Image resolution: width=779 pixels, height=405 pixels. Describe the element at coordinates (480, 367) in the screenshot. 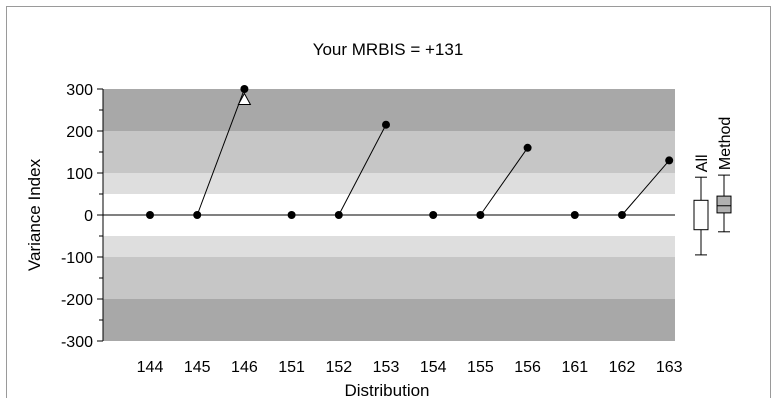

I see `x-tick-label: 155` at that location.